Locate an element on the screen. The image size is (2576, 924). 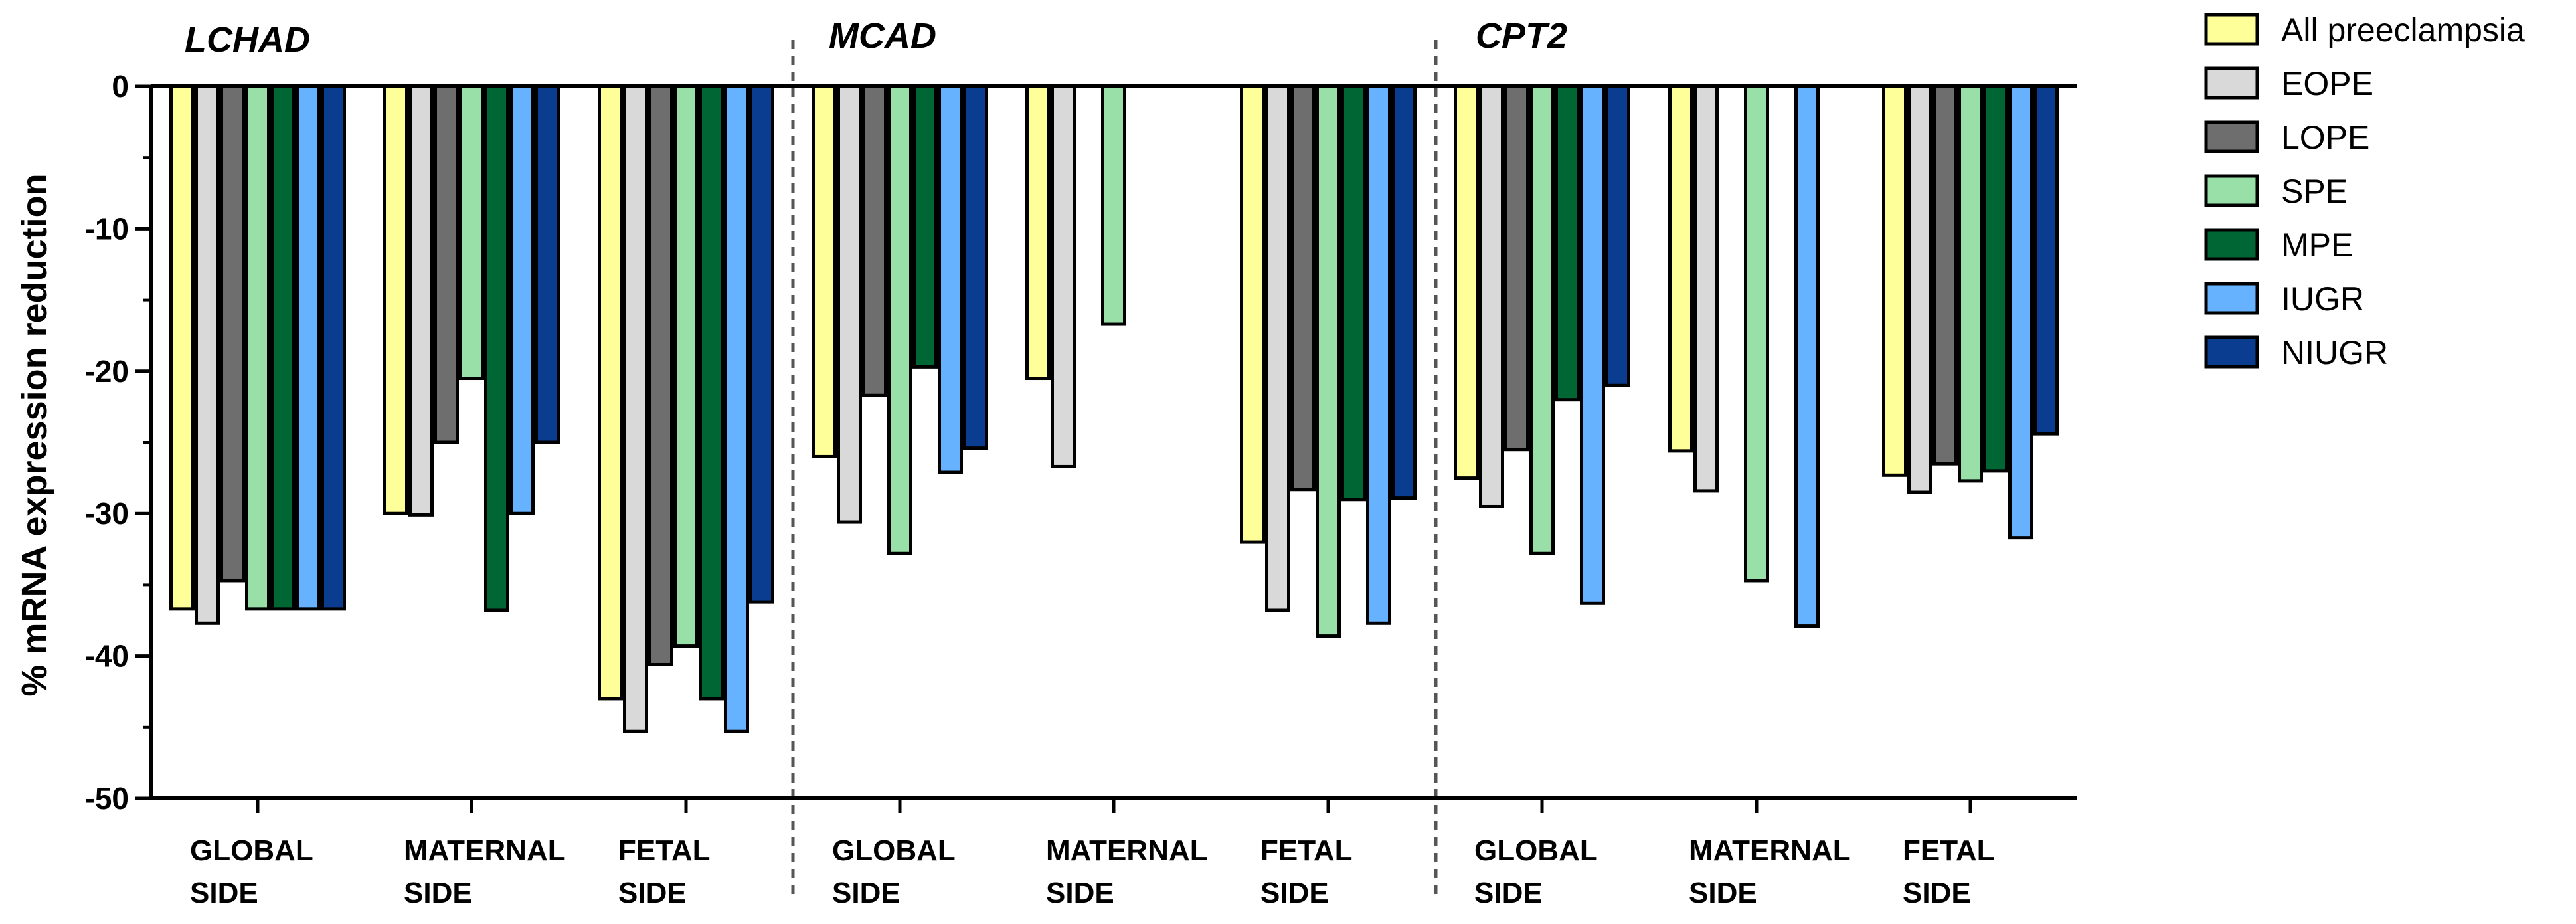
y-tick-label: -20 is located at coordinates (107, 371).